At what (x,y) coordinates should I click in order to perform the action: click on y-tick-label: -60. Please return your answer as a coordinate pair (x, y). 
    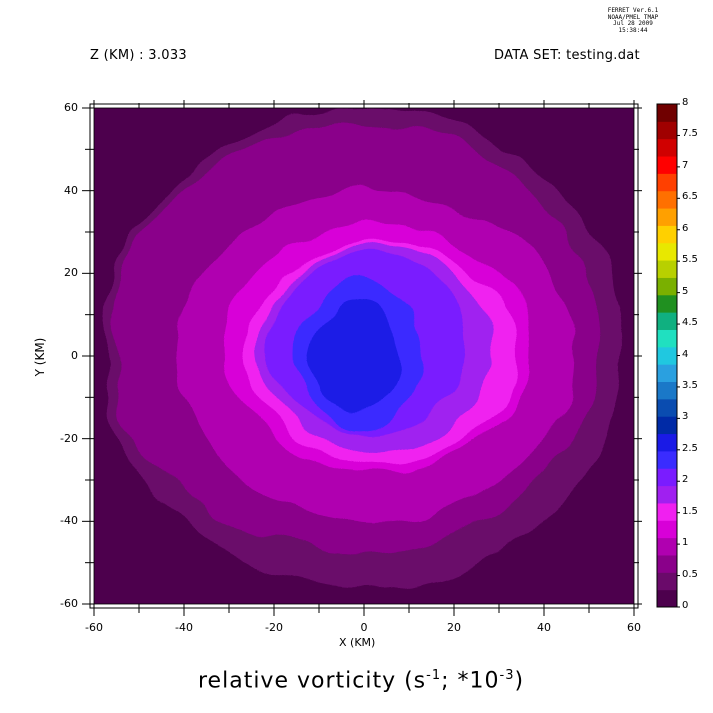
    Looking at the image, I should click on (69, 603).